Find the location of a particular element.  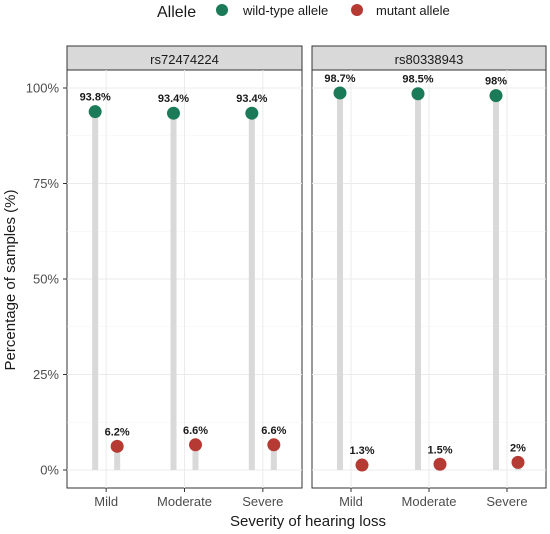

data-label: 2% is located at coordinates (518, 448).